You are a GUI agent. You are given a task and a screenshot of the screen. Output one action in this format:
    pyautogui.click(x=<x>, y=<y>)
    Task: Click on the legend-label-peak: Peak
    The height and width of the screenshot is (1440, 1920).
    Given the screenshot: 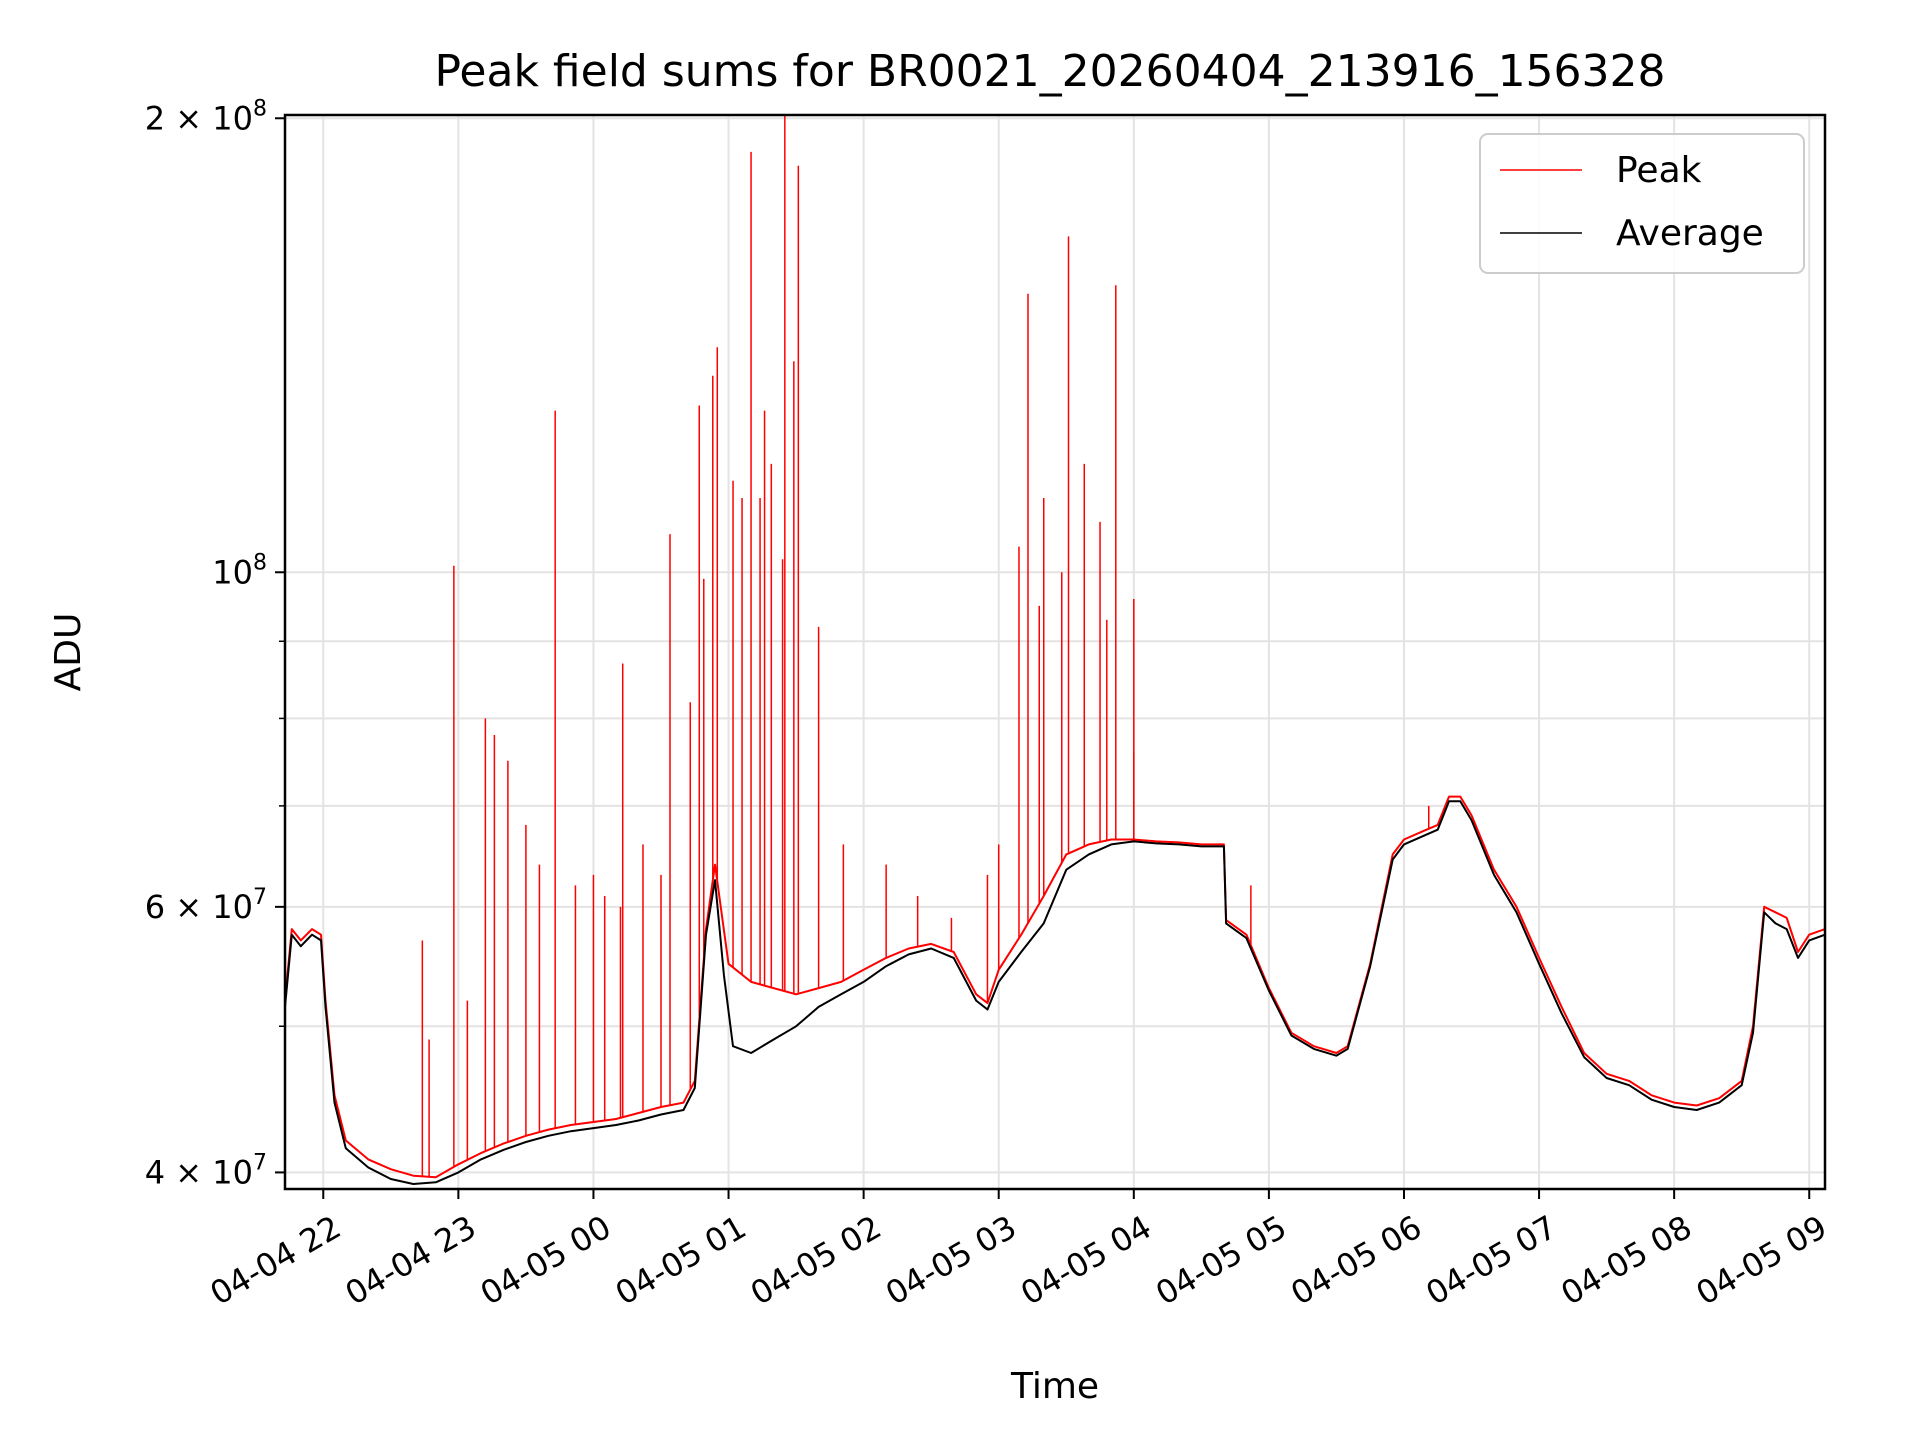 What is the action you would take?
    pyautogui.click(x=1659, y=170)
    